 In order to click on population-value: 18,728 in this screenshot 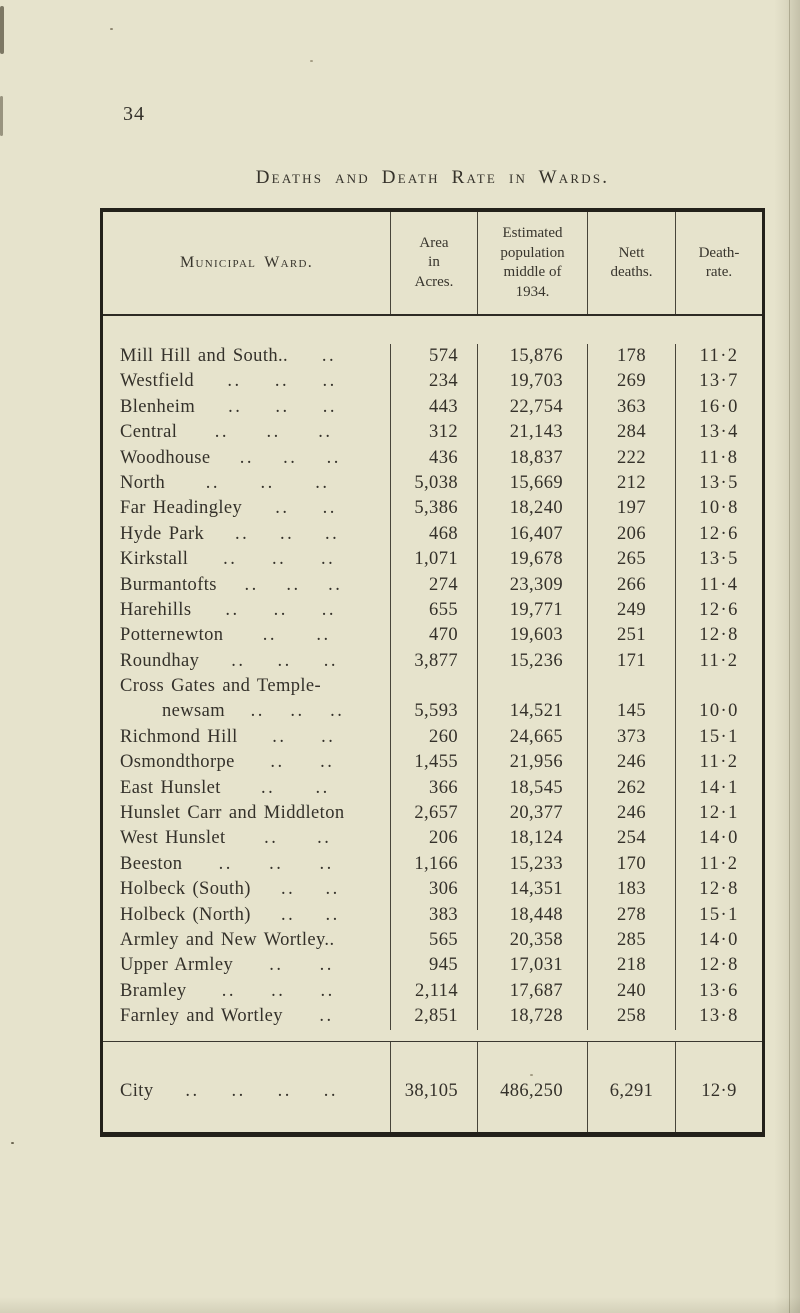, I will do `click(536, 1016)`.